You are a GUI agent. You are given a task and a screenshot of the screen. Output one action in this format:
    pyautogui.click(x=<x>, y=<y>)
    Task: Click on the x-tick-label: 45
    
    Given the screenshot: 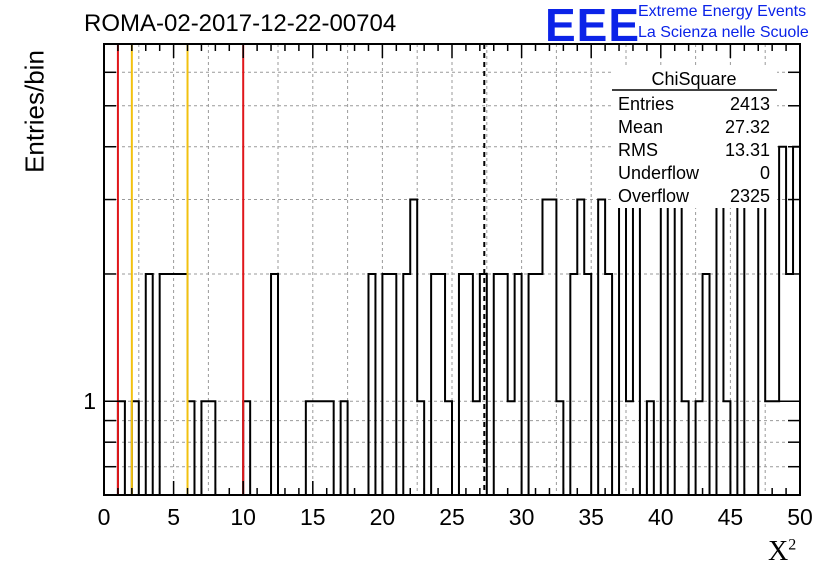 What is the action you would take?
    pyautogui.click(x=731, y=517)
    